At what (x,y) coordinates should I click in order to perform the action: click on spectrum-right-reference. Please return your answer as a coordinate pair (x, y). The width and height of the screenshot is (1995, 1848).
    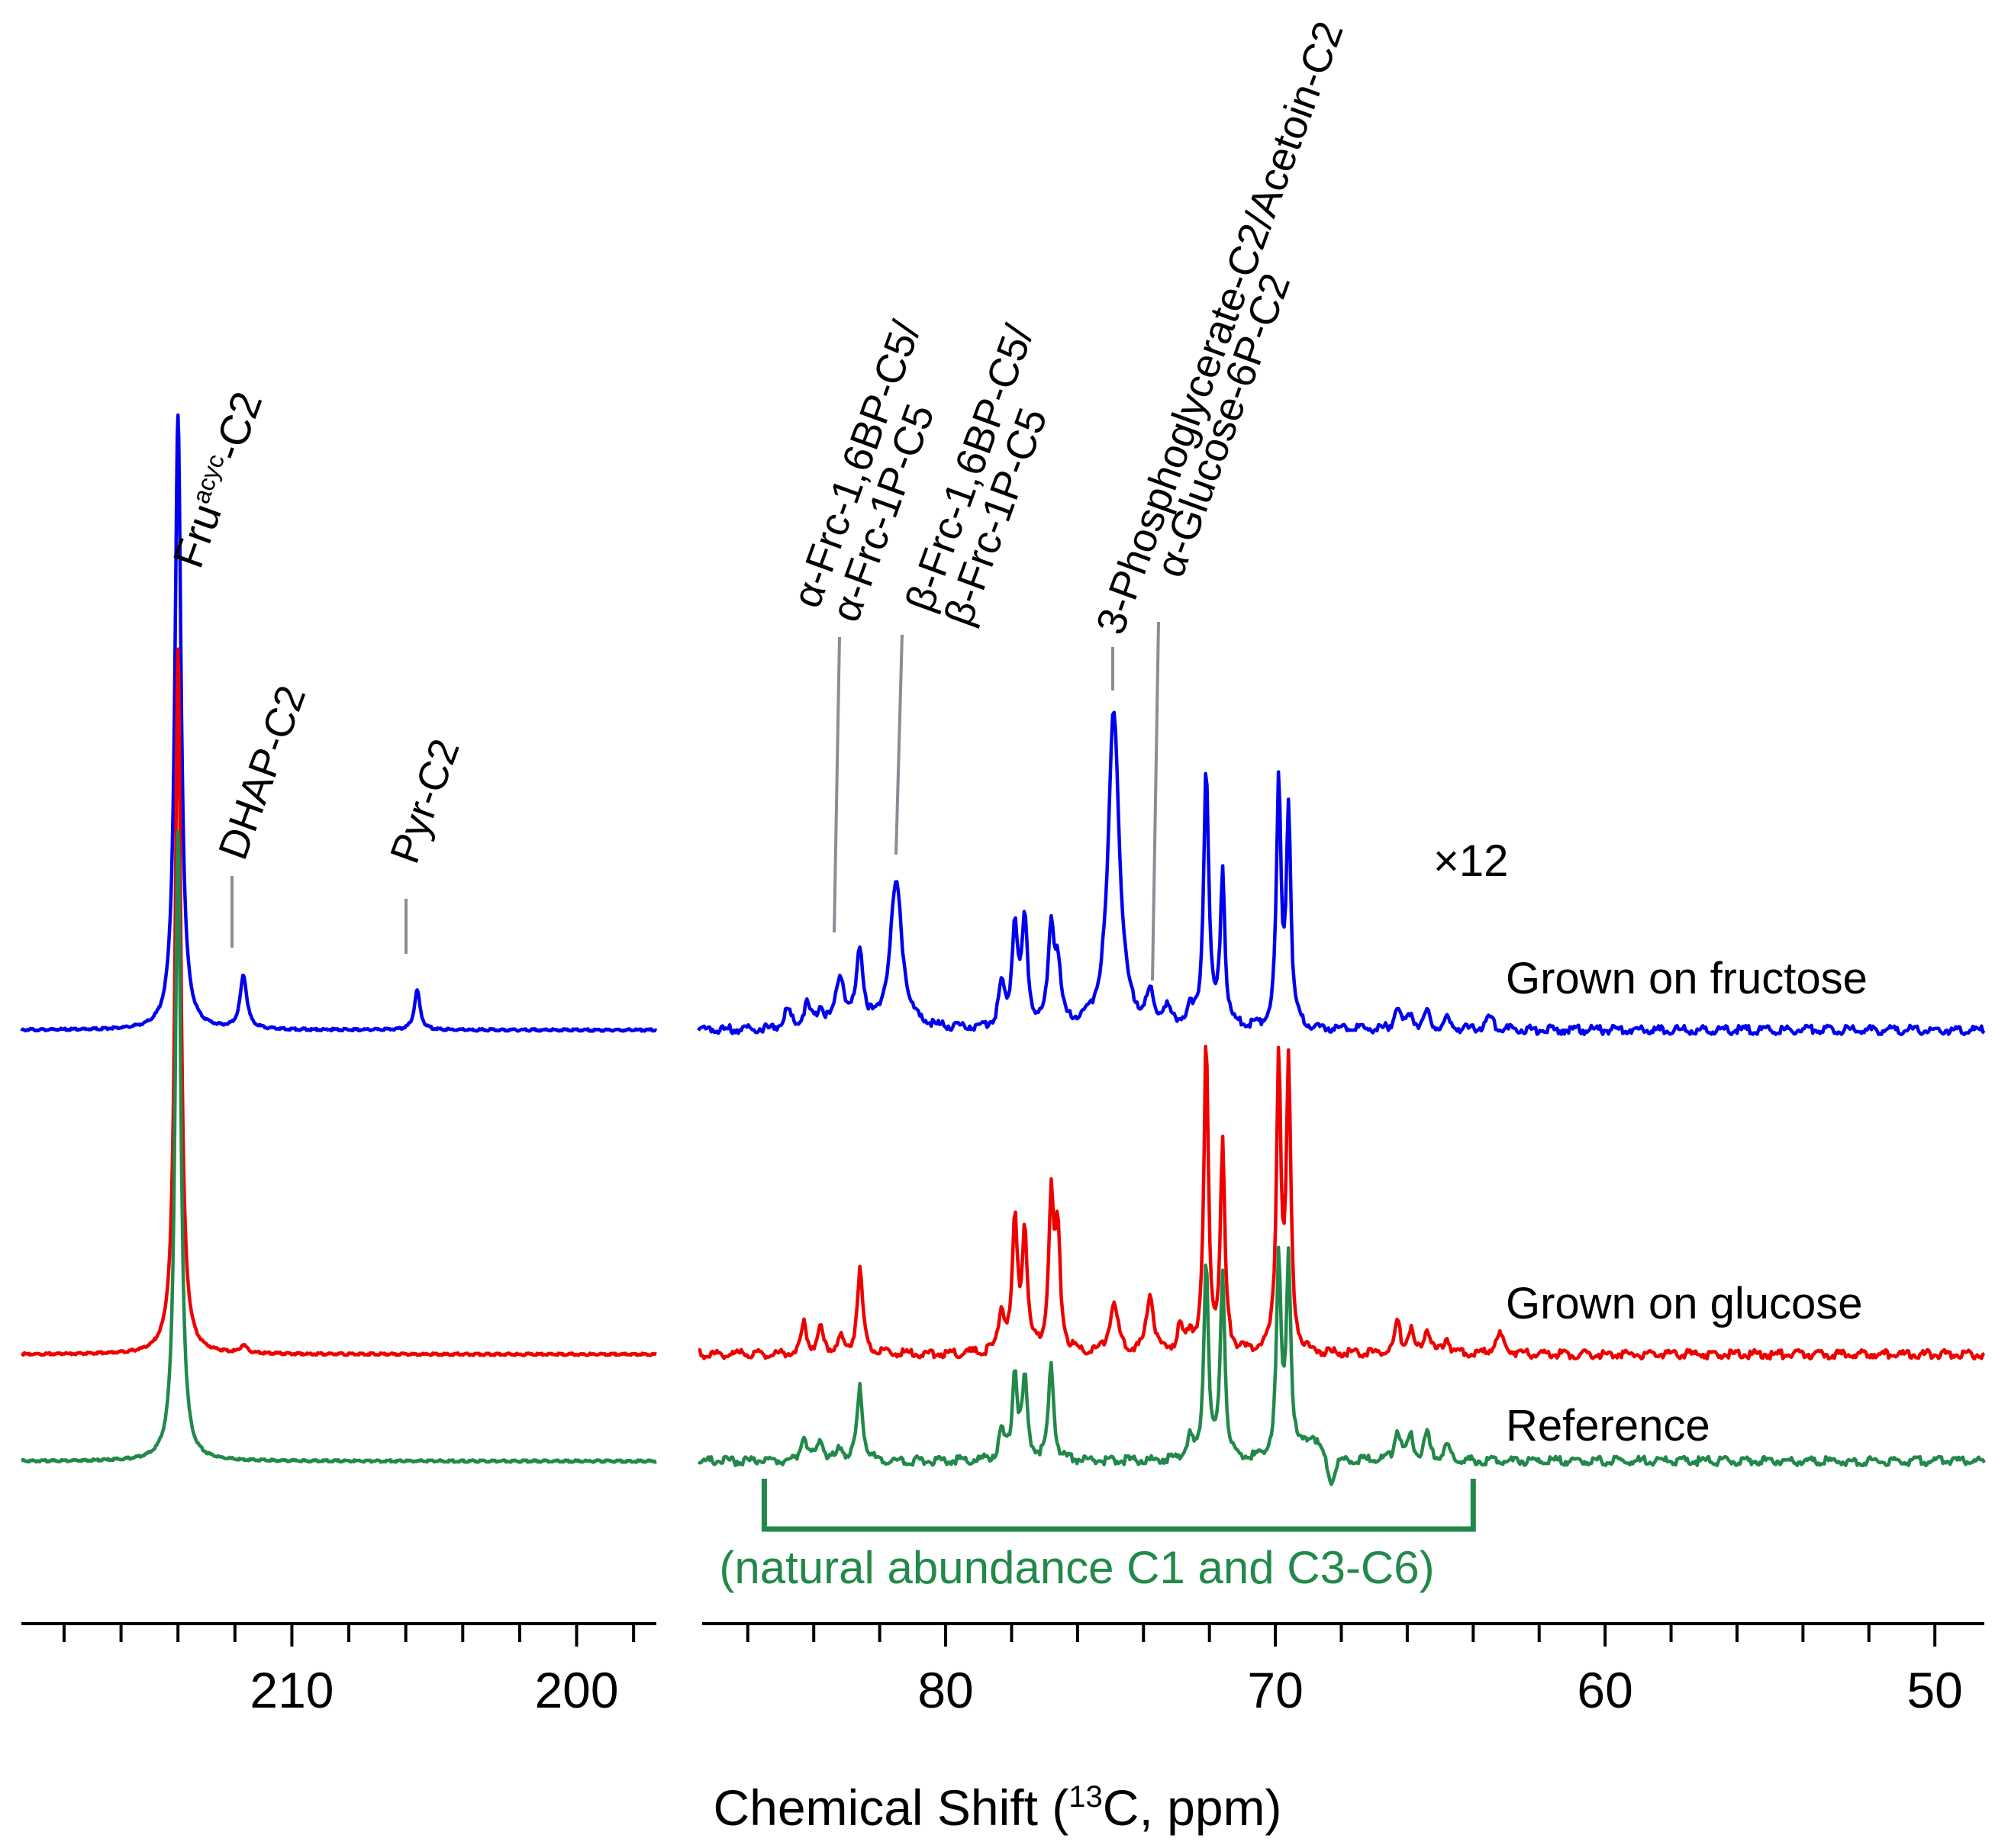
    Looking at the image, I should click on (1342, 1365).